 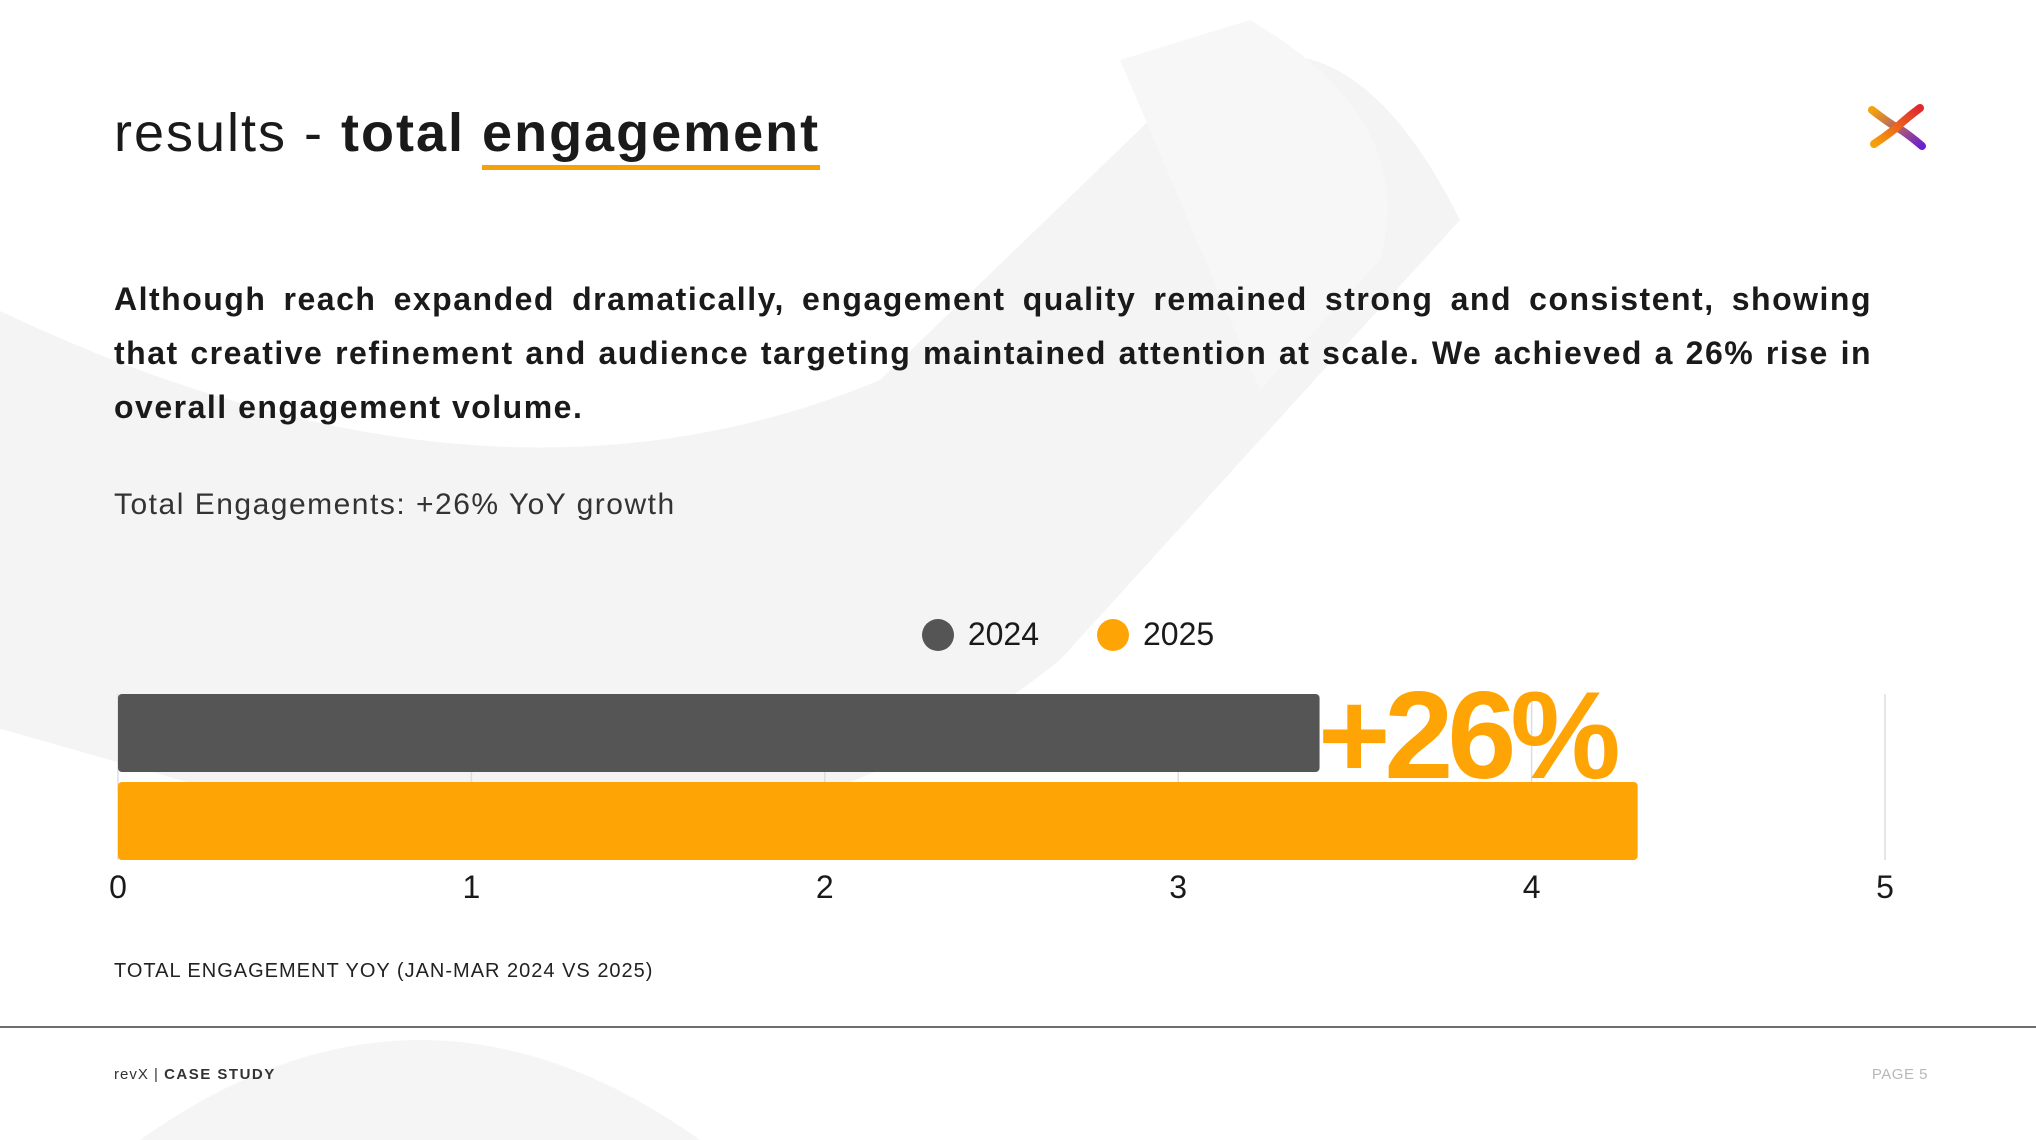 What do you see at coordinates (1467, 736) in the screenshot?
I see `growth-annotation: +26%` at bounding box center [1467, 736].